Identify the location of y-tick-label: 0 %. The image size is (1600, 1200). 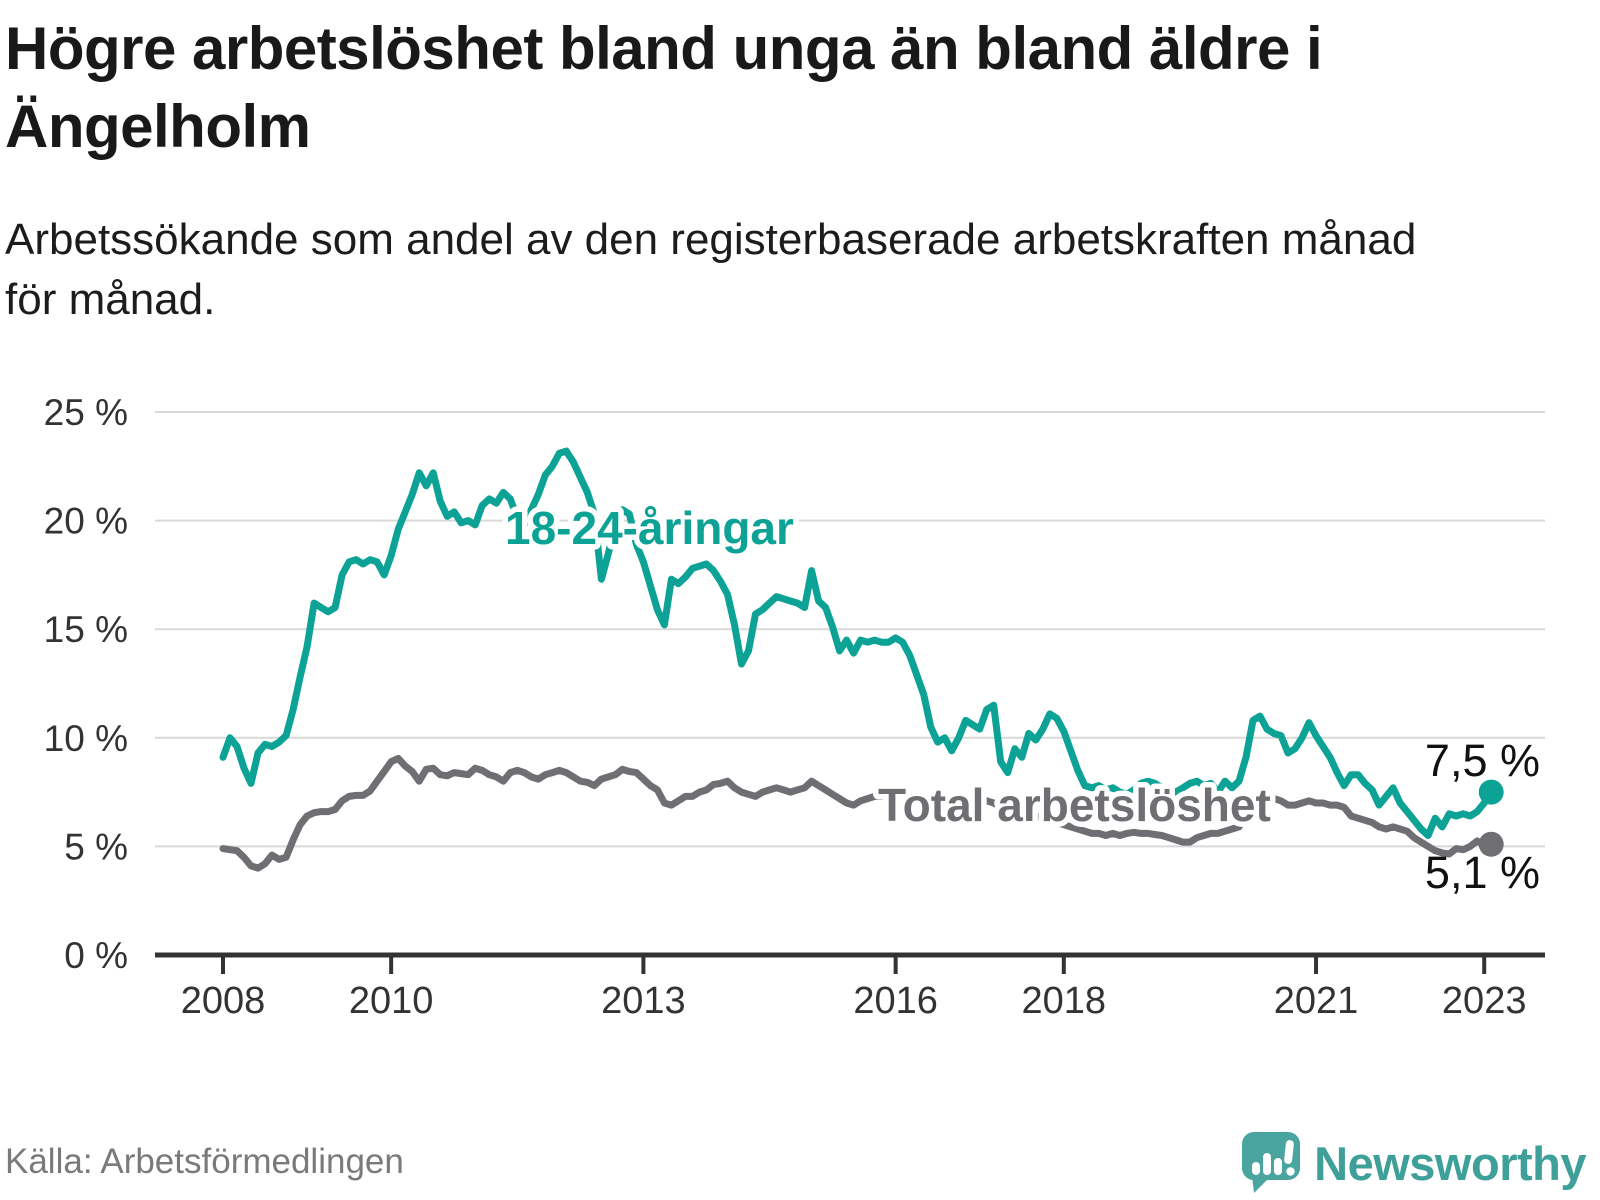
(96, 955).